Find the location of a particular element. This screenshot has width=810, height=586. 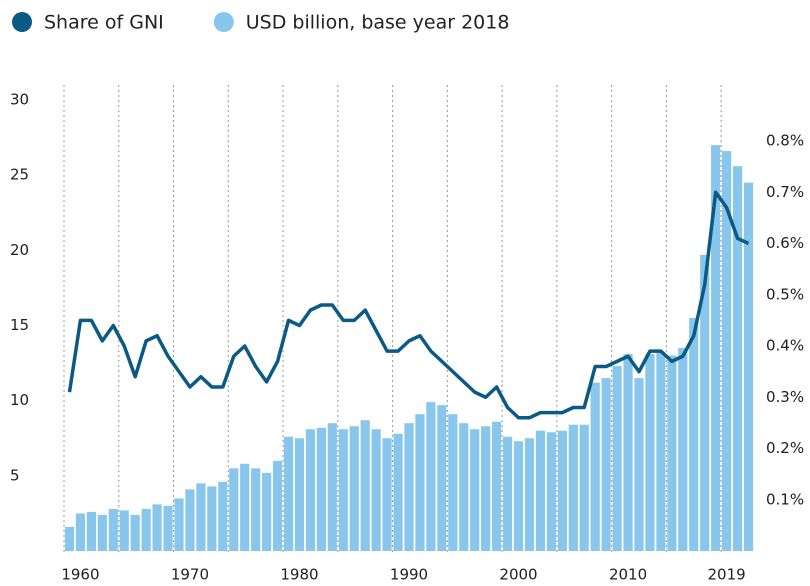

y-tick-label: 25 is located at coordinates (19, 175).